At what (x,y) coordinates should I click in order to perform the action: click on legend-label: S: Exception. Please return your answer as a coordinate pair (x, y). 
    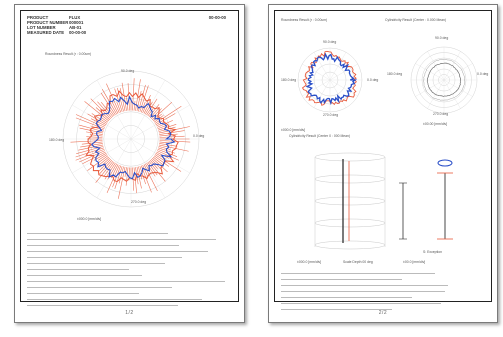
    Looking at the image, I should click on (433, 252).